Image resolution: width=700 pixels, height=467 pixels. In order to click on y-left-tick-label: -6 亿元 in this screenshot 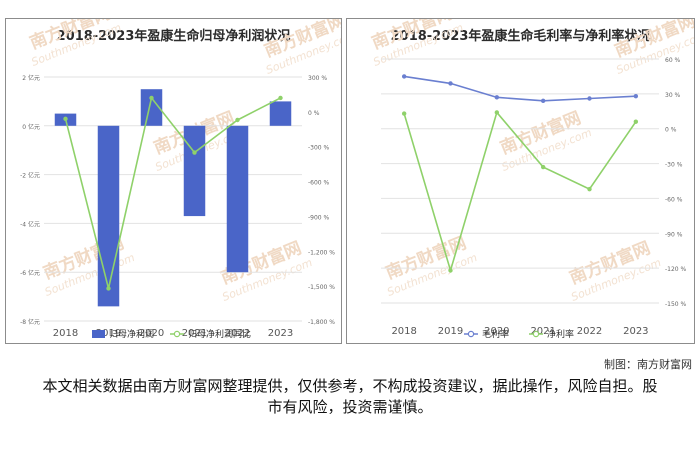, I will do `click(30, 273)`.